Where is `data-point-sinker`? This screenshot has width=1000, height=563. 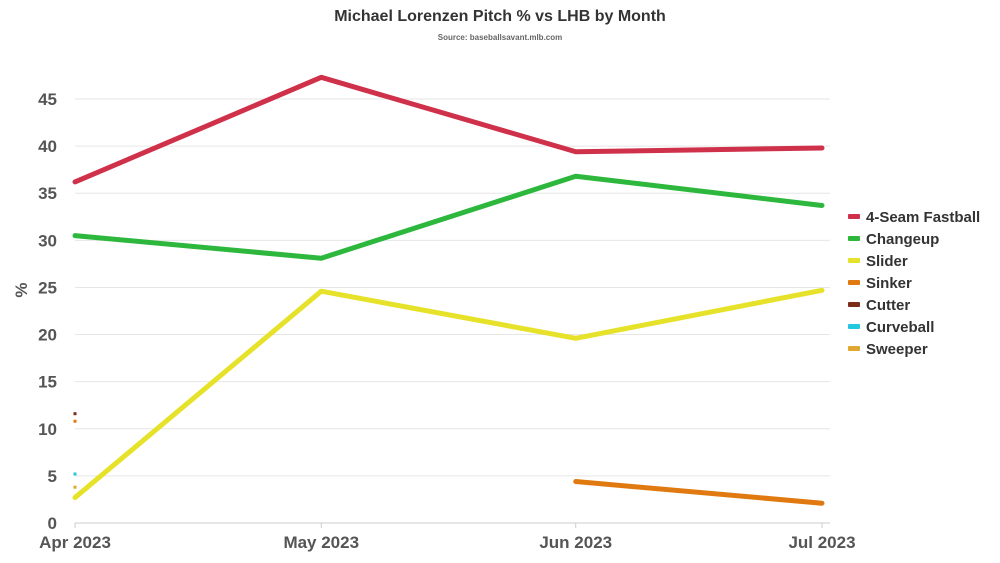
data-point-sinker is located at coordinates (75, 421).